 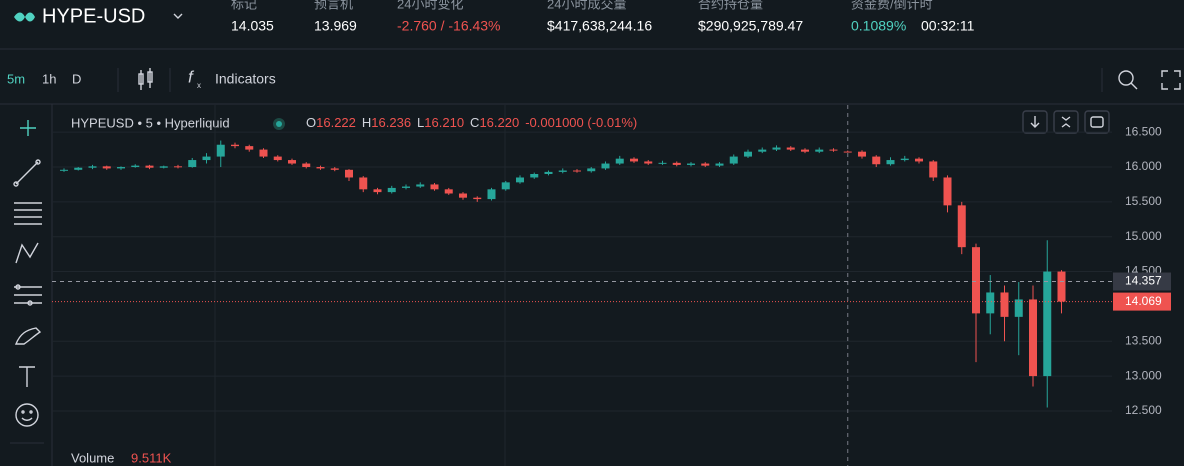 What do you see at coordinates (1171, 80) in the screenshot?
I see `fullscreen-icon` at bounding box center [1171, 80].